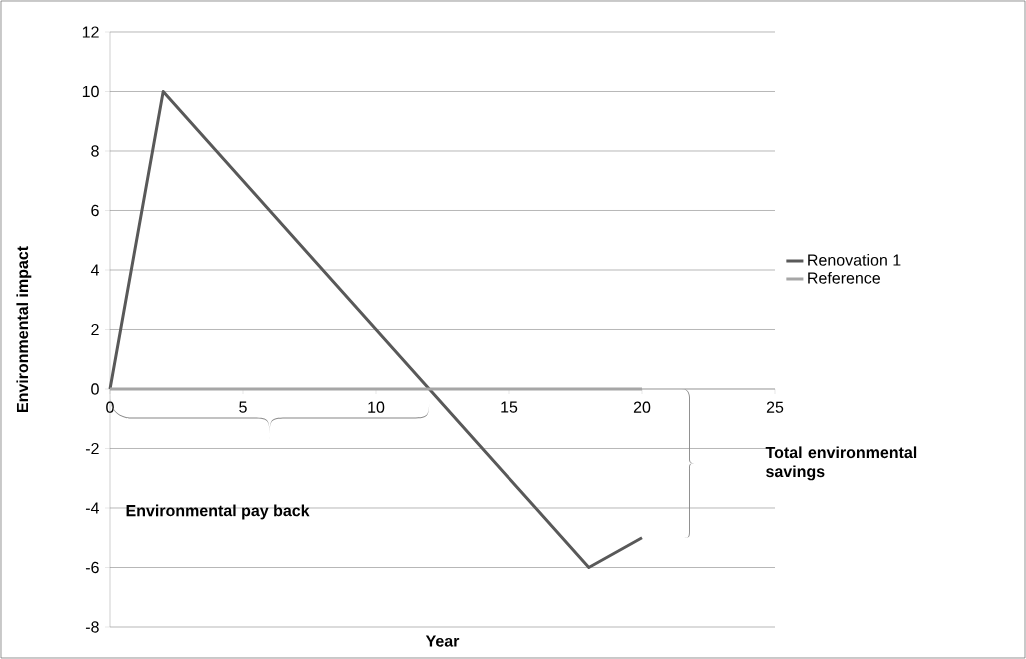 The width and height of the screenshot is (1026, 659). What do you see at coordinates (243, 407) in the screenshot?
I see `x-tick-label: 5` at bounding box center [243, 407].